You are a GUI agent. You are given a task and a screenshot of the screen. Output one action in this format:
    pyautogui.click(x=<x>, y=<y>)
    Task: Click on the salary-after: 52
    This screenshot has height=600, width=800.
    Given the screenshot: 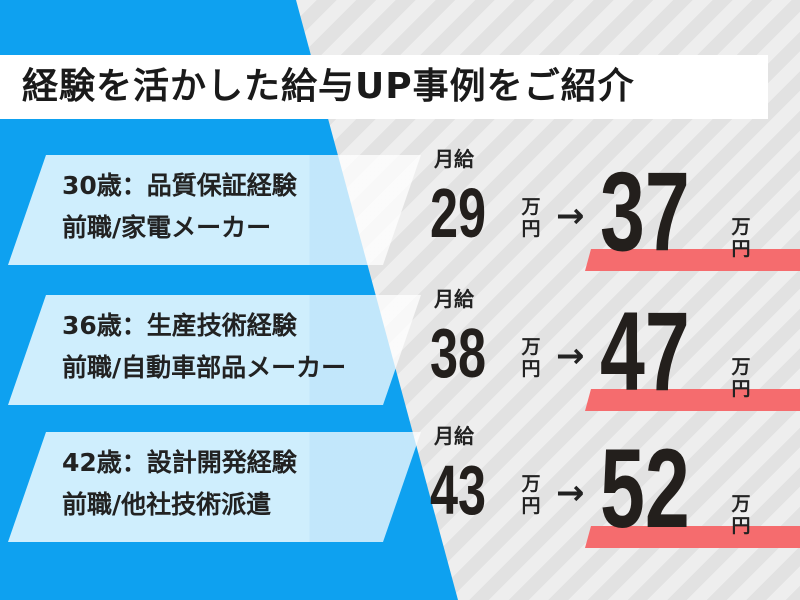 What is the action you would take?
    pyautogui.click(x=645, y=488)
    